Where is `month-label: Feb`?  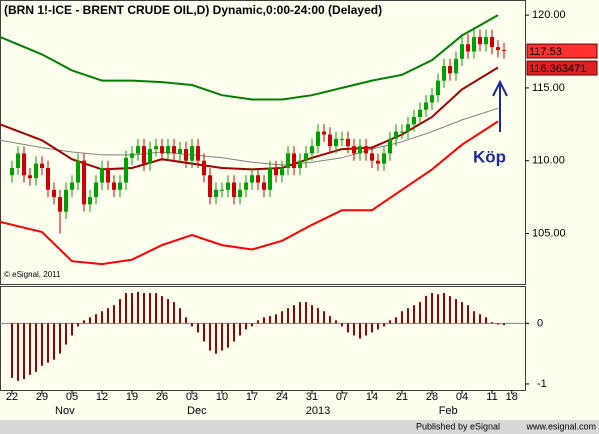
month-label: Feb is located at coordinates (448, 411).